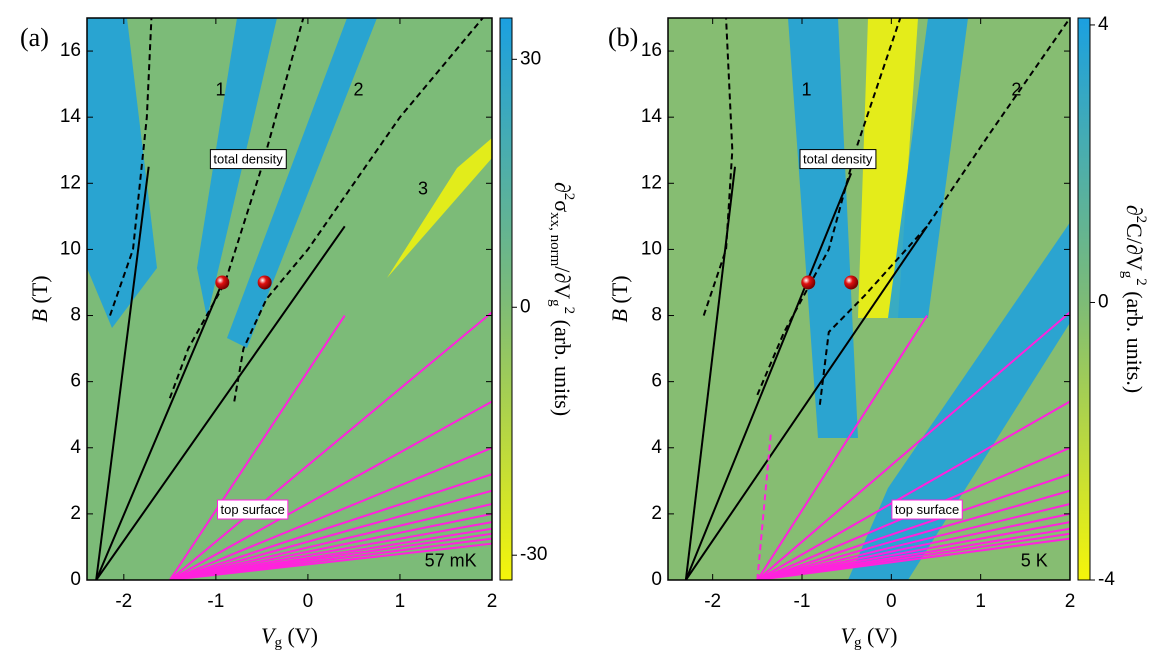 The image size is (1163, 665). What do you see at coordinates (652, 116) in the screenshot?
I see `y-tick-label: 14` at bounding box center [652, 116].